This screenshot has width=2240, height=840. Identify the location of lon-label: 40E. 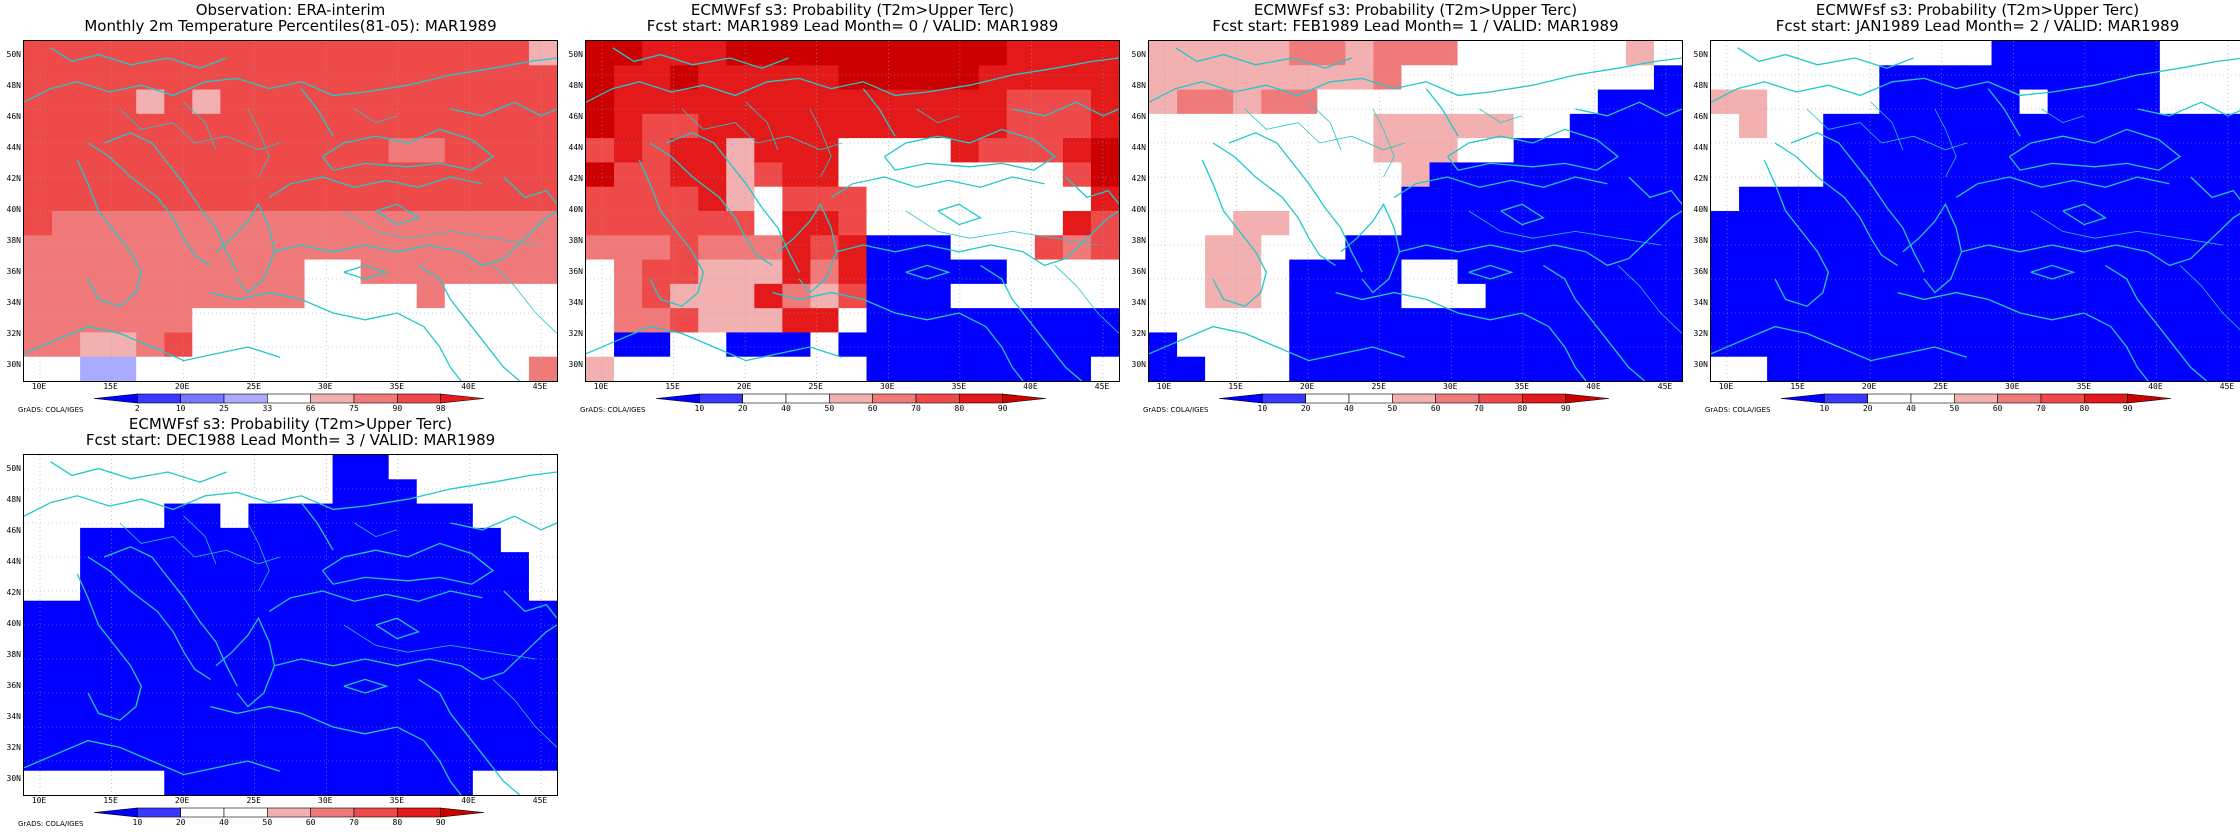
(2155, 386).